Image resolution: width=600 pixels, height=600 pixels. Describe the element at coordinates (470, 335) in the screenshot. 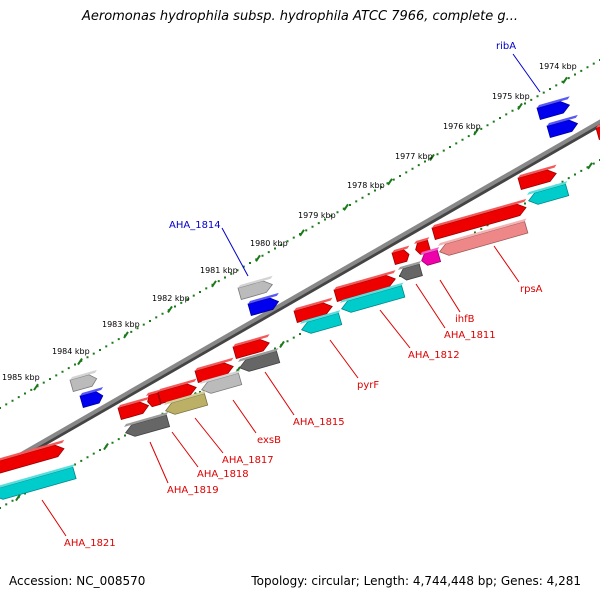

I see `gene-label-AHA_1811: AHA_1811` at that location.